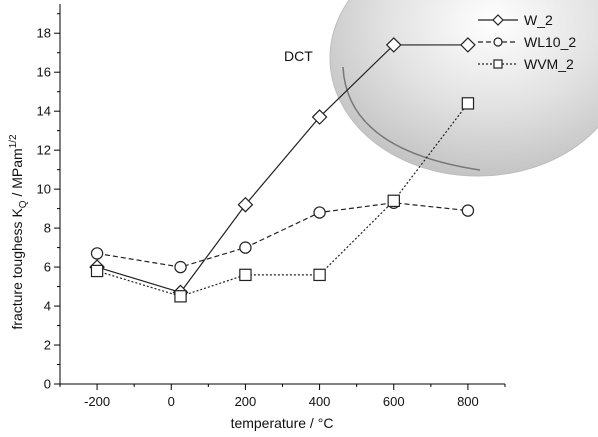 This screenshot has width=598, height=437. Describe the element at coordinates (48, 202) in the screenshot. I see `y-ticks: 0 2 4 6 8 10 12 14 16 18` at that location.